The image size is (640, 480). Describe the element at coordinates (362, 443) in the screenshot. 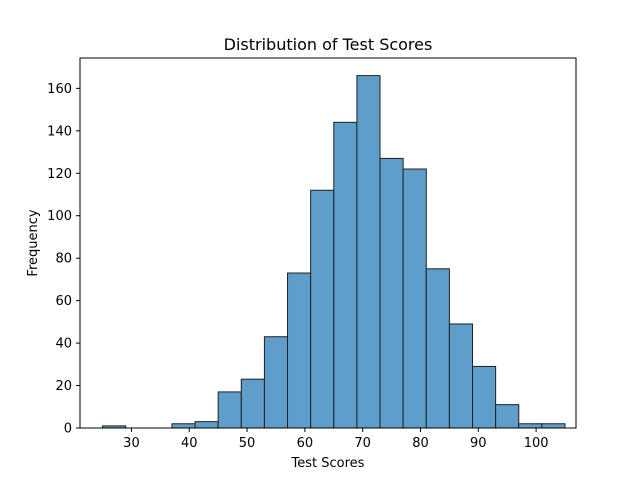

I see `x-tick-label: 70` at that location.